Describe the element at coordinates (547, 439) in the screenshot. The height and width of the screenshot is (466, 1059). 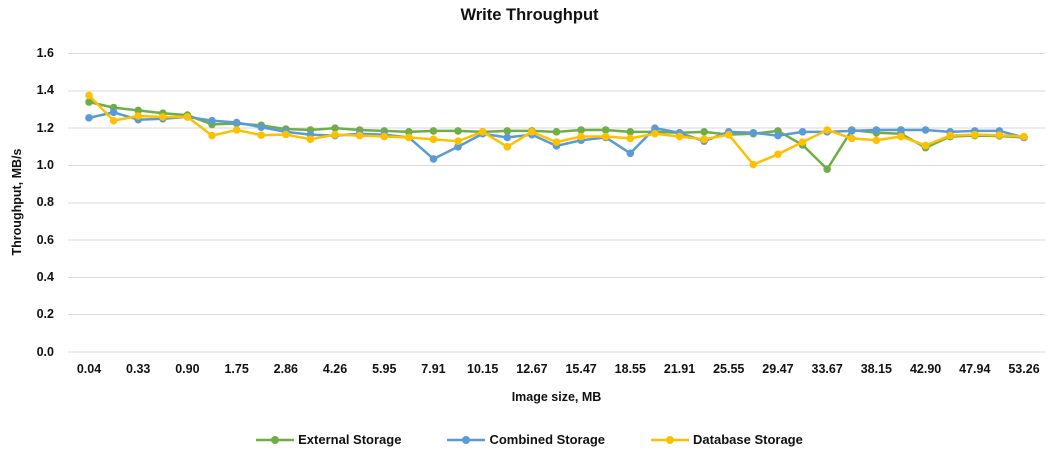
I see `legend-label: Combined Storage` at that location.